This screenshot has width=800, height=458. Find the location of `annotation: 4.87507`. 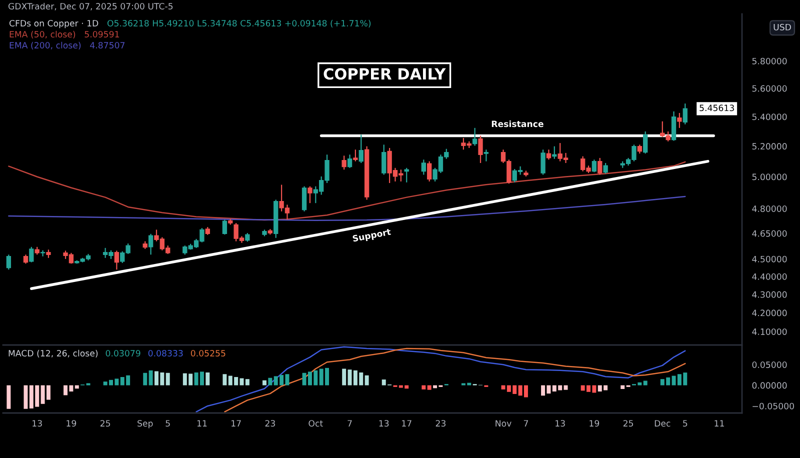

annotation: 4.87507 is located at coordinates (107, 45).